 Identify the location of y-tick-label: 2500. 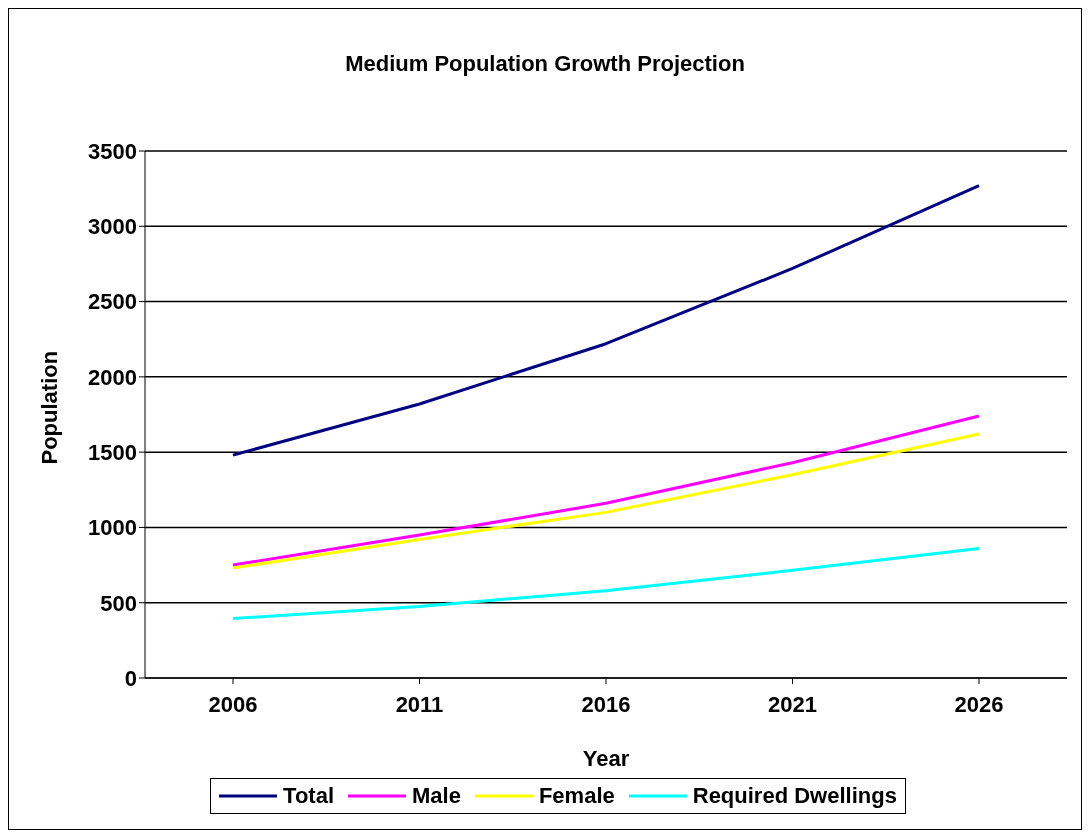
(112, 302).